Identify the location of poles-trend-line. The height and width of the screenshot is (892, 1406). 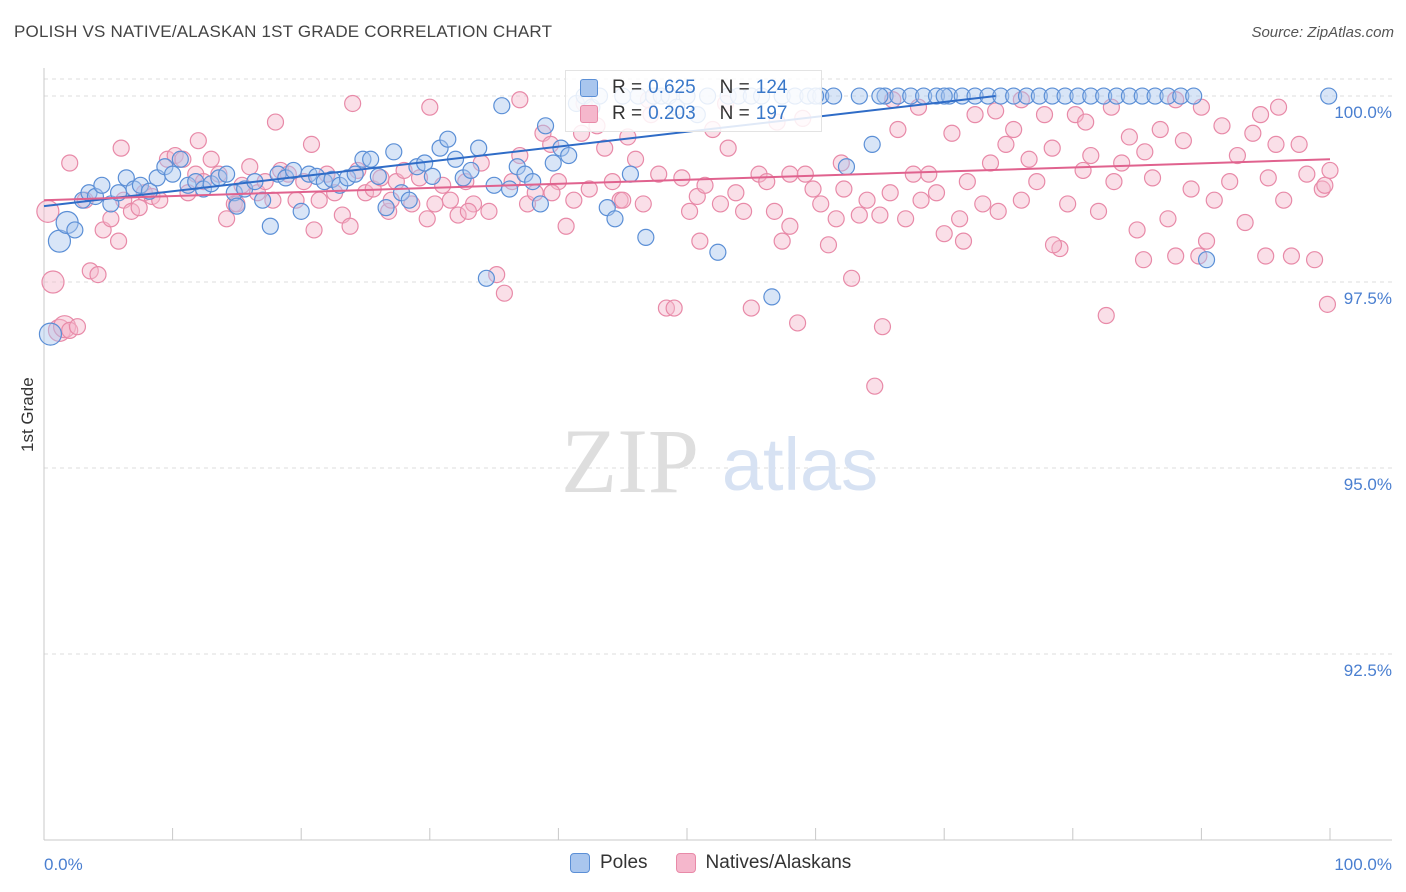
(519, 151).